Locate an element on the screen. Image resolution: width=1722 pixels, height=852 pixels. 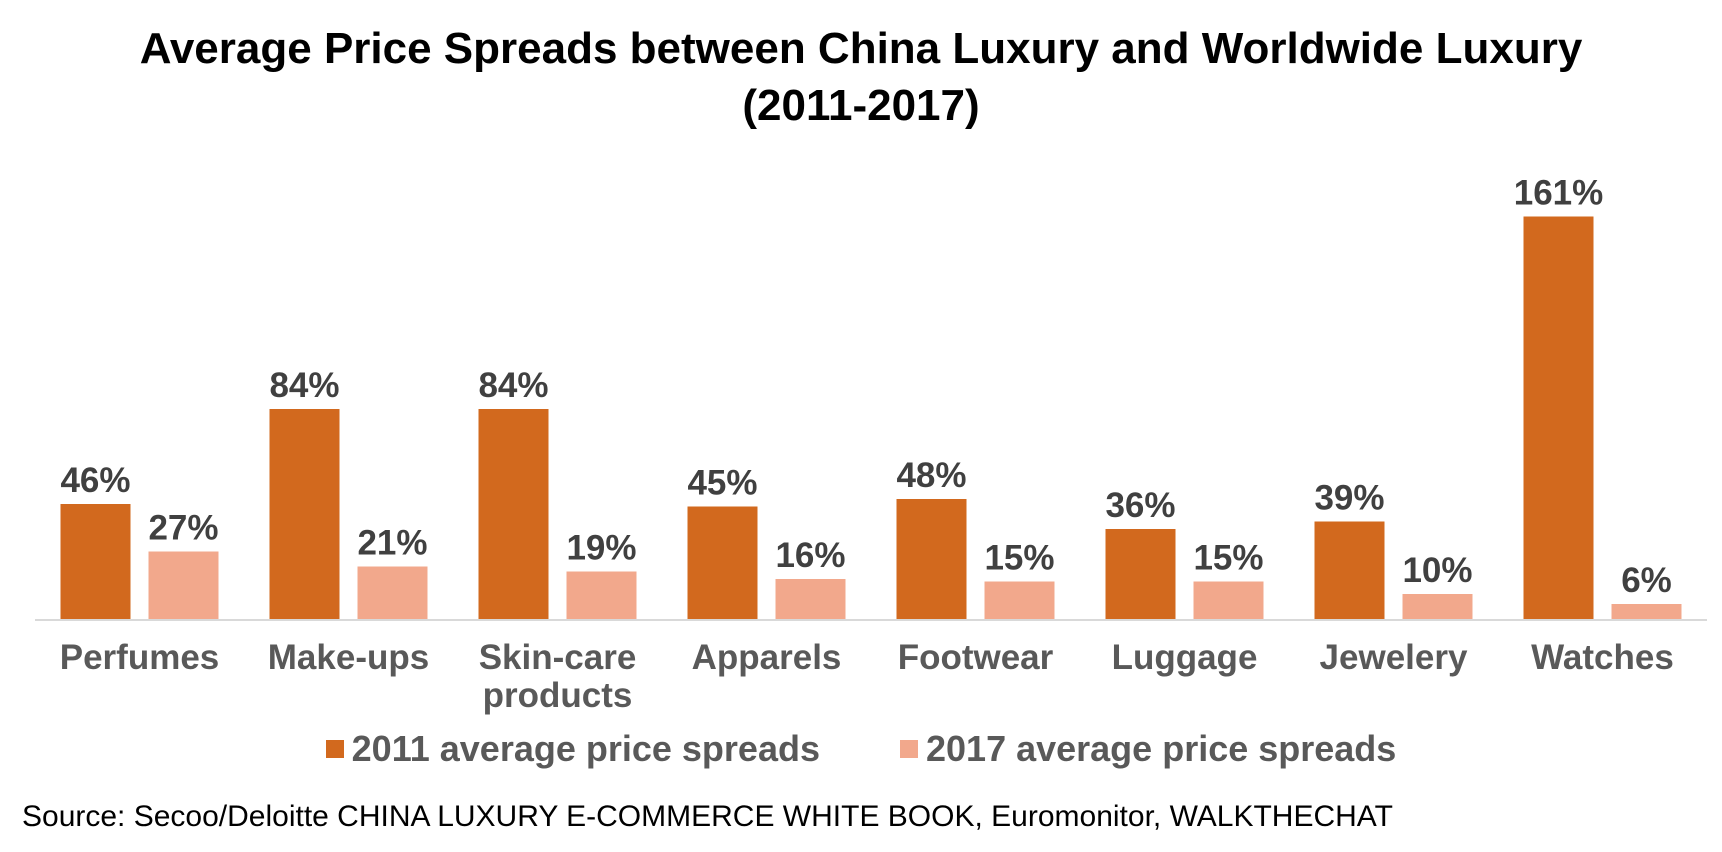
data-label-2017: 16% is located at coordinates (810, 555).